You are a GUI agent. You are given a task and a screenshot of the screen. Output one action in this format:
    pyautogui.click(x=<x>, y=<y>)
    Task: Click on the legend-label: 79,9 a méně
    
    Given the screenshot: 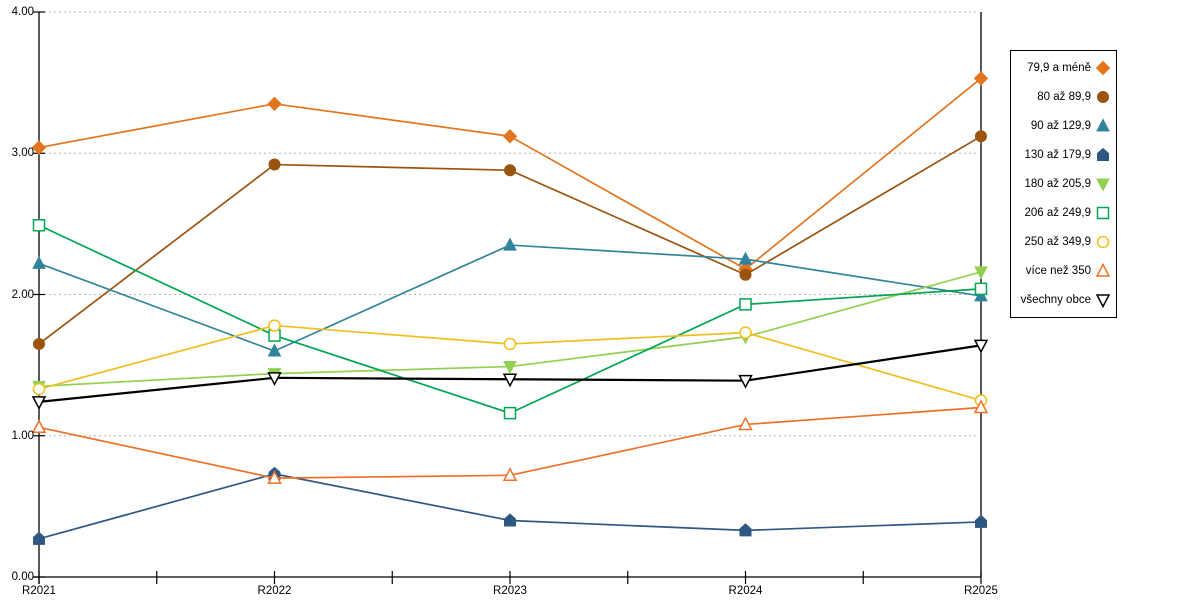 What is the action you would take?
    pyautogui.click(x=1059, y=67)
    